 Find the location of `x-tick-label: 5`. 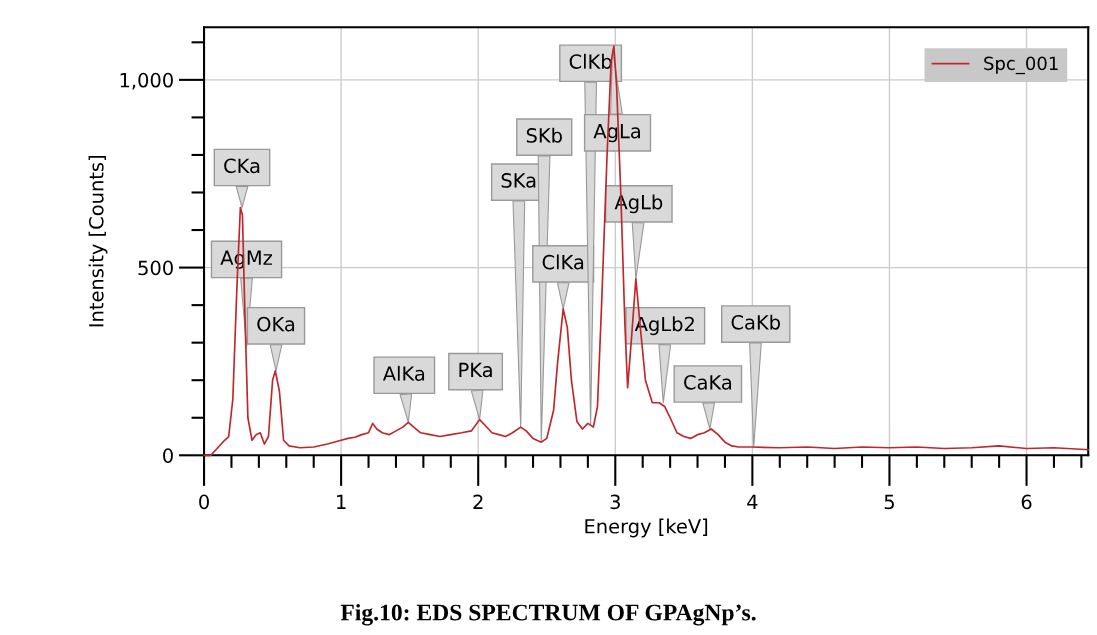

x-tick-label: 5 is located at coordinates (889, 502).